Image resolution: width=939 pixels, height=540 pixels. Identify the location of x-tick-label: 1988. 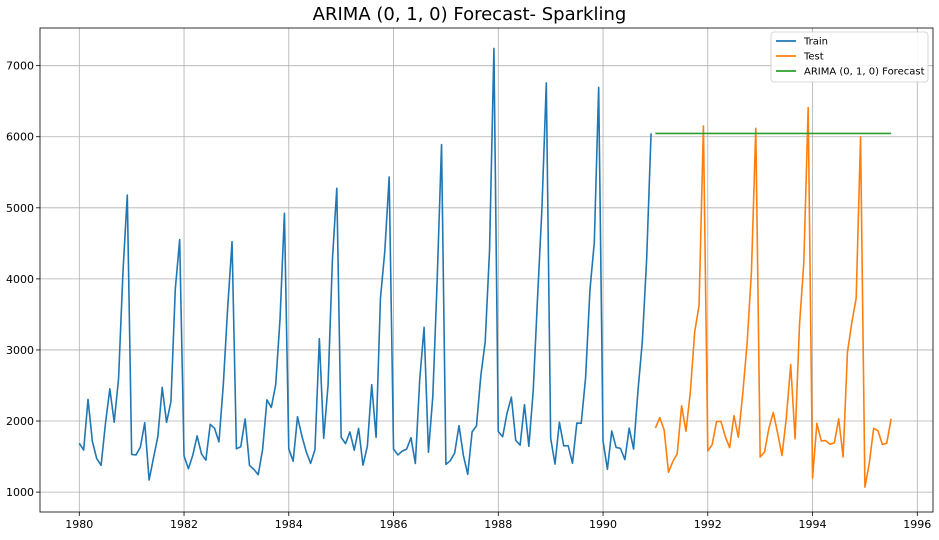
(498, 524).